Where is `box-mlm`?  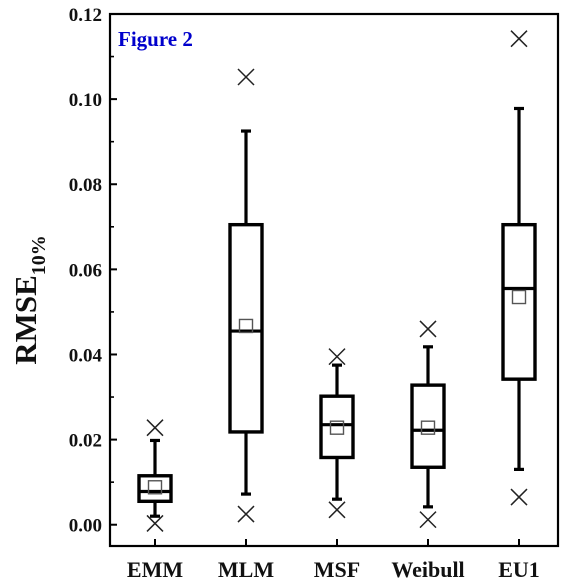 box-mlm is located at coordinates (246, 295).